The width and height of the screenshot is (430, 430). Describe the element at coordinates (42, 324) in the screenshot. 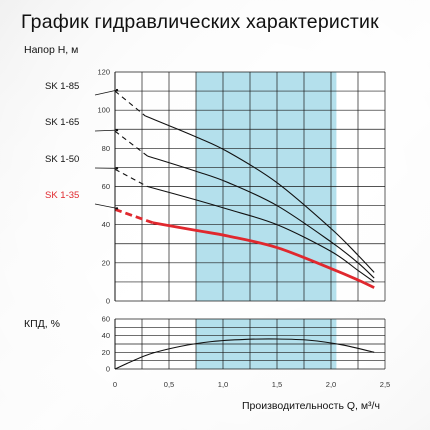

I see `y-axis-label-efficiency: КПД, %` at that location.